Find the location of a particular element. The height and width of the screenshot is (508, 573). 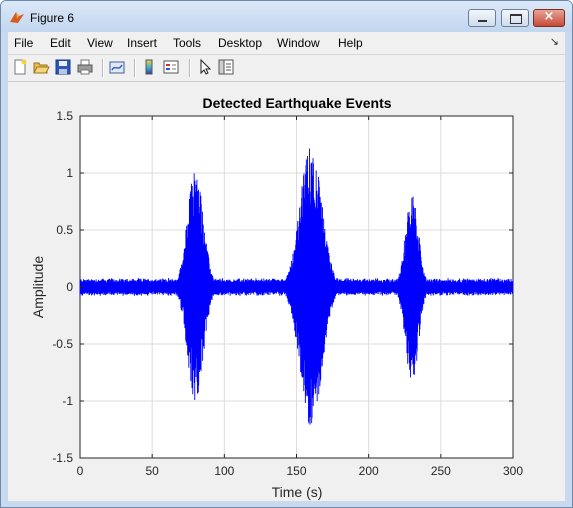

menu-file: File is located at coordinates (24, 43).